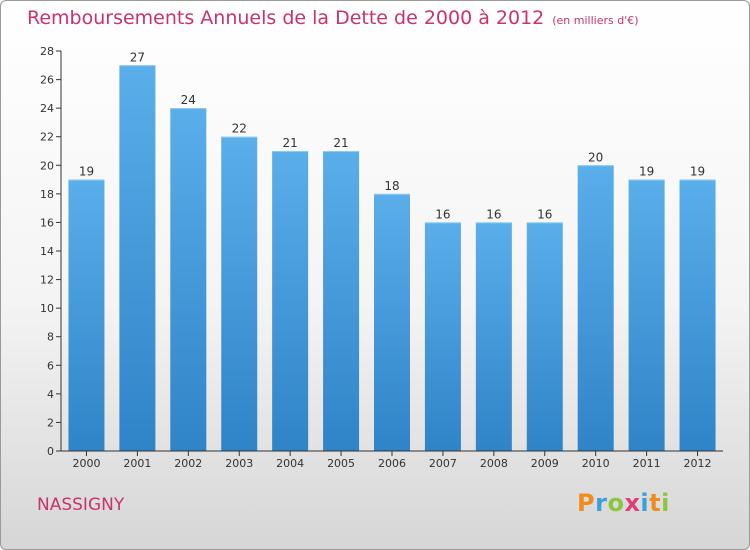 The height and width of the screenshot is (550, 750). What do you see at coordinates (544, 214) in the screenshot?
I see `data-label-2009: 16` at bounding box center [544, 214].